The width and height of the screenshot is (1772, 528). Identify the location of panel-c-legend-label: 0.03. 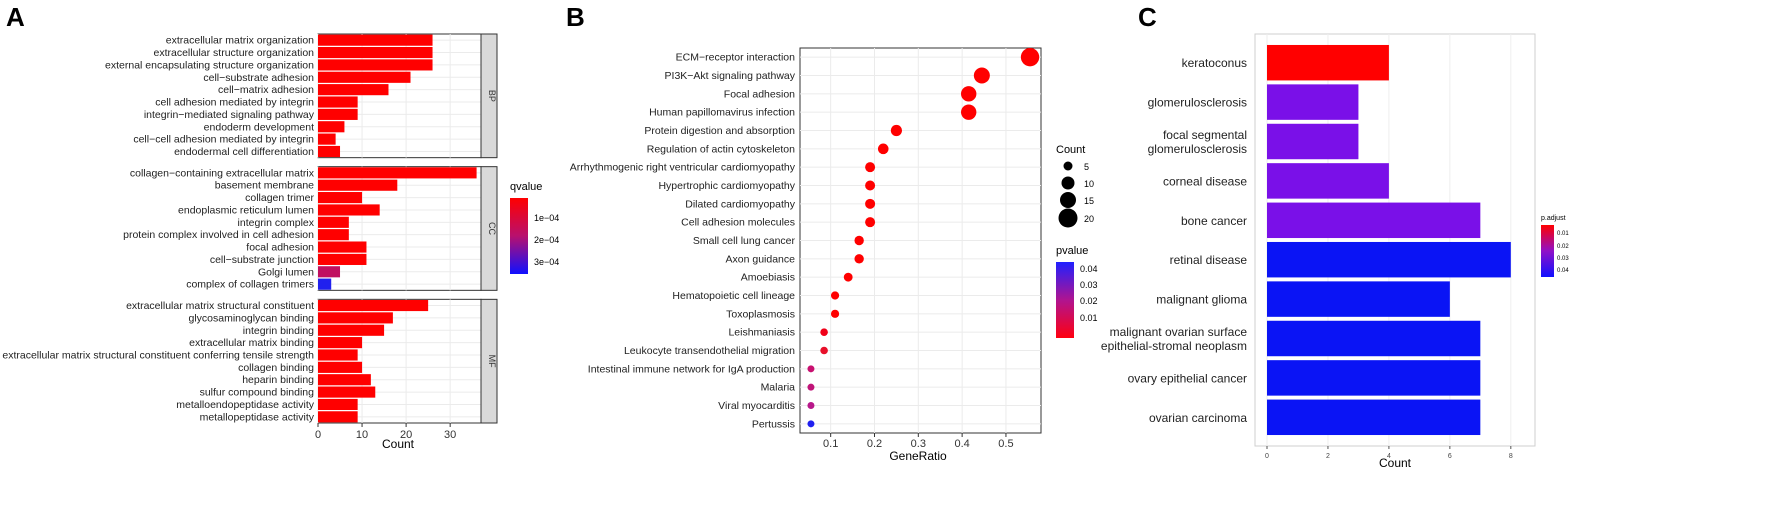
(1563, 259).